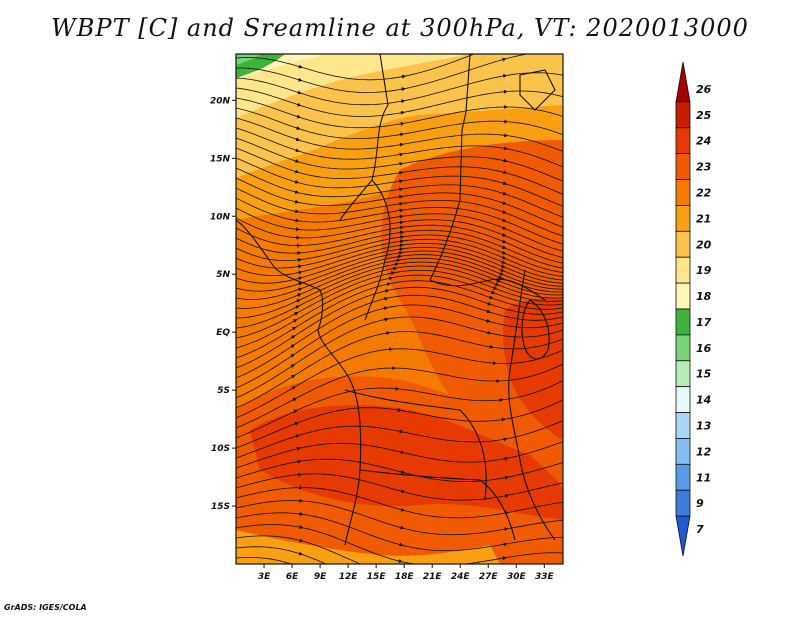  What do you see at coordinates (704, 270) in the screenshot?
I see `colorbar-label: 19` at bounding box center [704, 270].